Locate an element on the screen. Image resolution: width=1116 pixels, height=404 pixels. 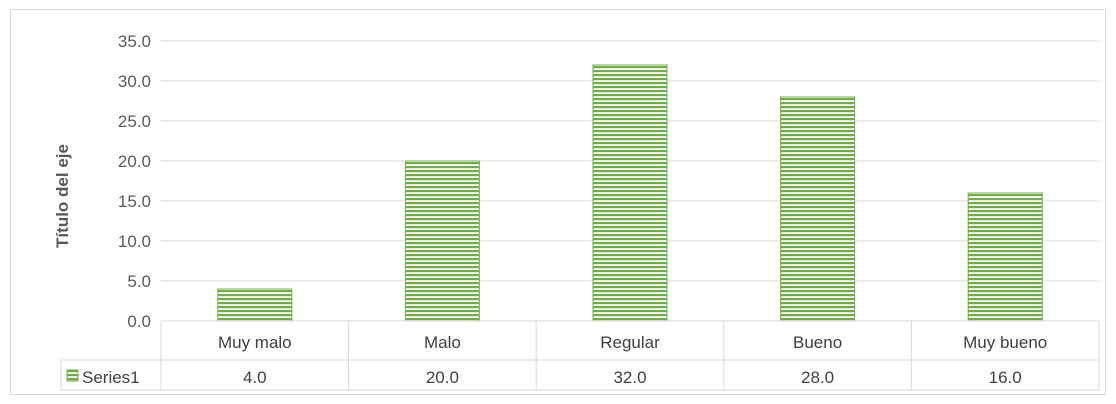
category-label: Muy bueno is located at coordinates (1005, 342).